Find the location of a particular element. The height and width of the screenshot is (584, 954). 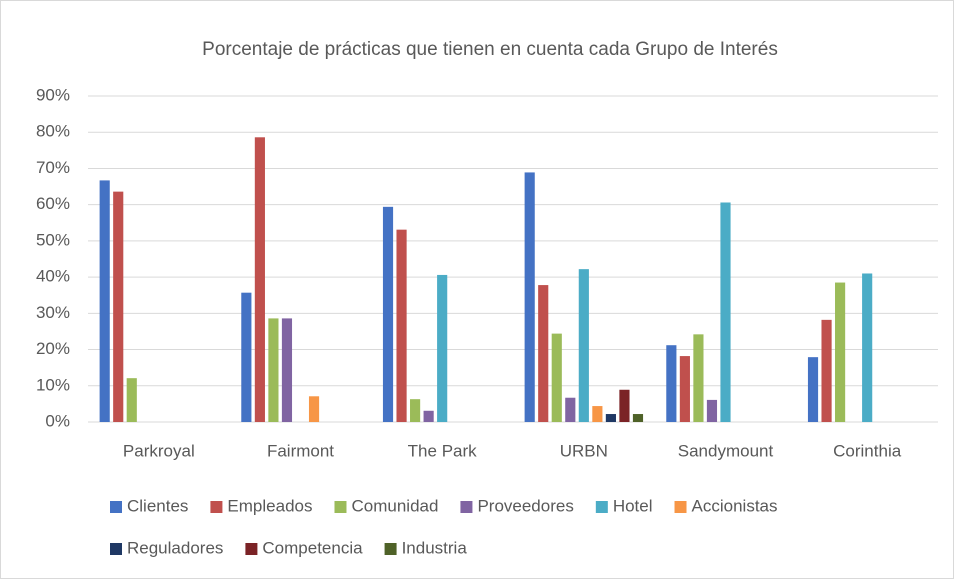

y-tick-label: 30% is located at coordinates (53, 312).